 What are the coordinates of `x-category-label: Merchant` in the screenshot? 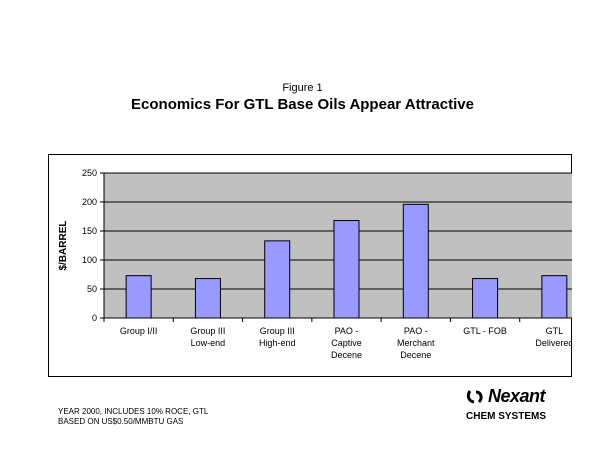 It's located at (416, 343).